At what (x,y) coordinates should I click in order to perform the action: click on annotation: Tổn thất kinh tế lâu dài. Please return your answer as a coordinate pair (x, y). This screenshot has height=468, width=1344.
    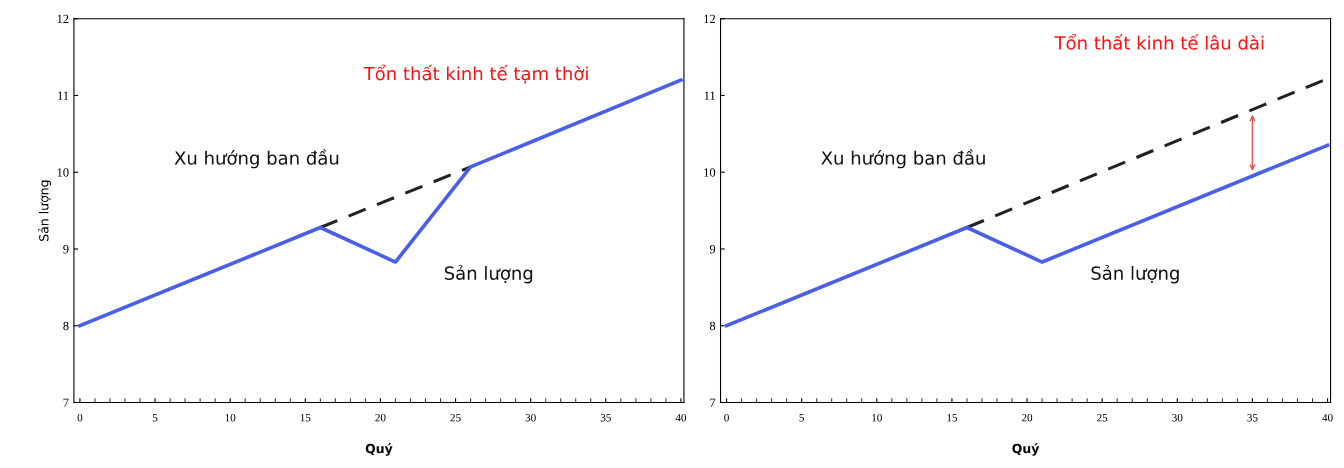
    Looking at the image, I should click on (1159, 41).